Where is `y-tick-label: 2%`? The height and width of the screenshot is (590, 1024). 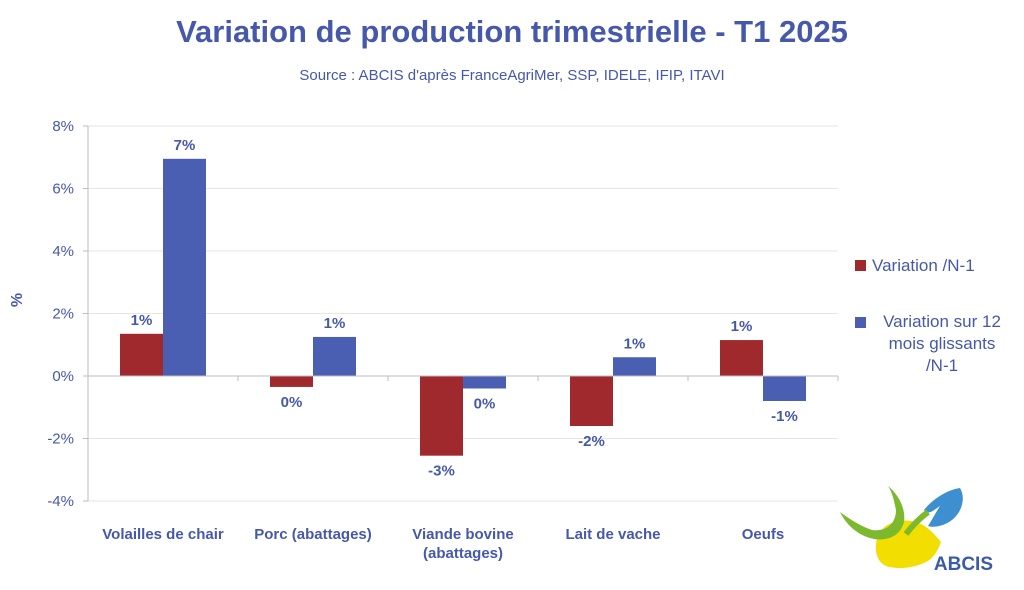 y-tick-label: 2% is located at coordinates (63, 314).